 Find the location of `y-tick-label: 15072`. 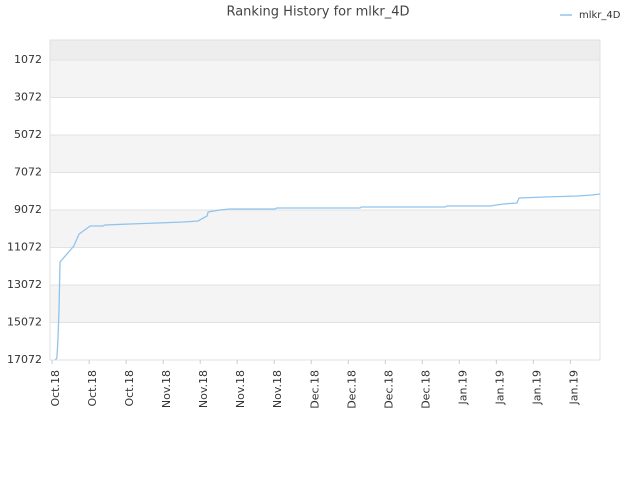

y-tick-label: 15072 is located at coordinates (24, 322).